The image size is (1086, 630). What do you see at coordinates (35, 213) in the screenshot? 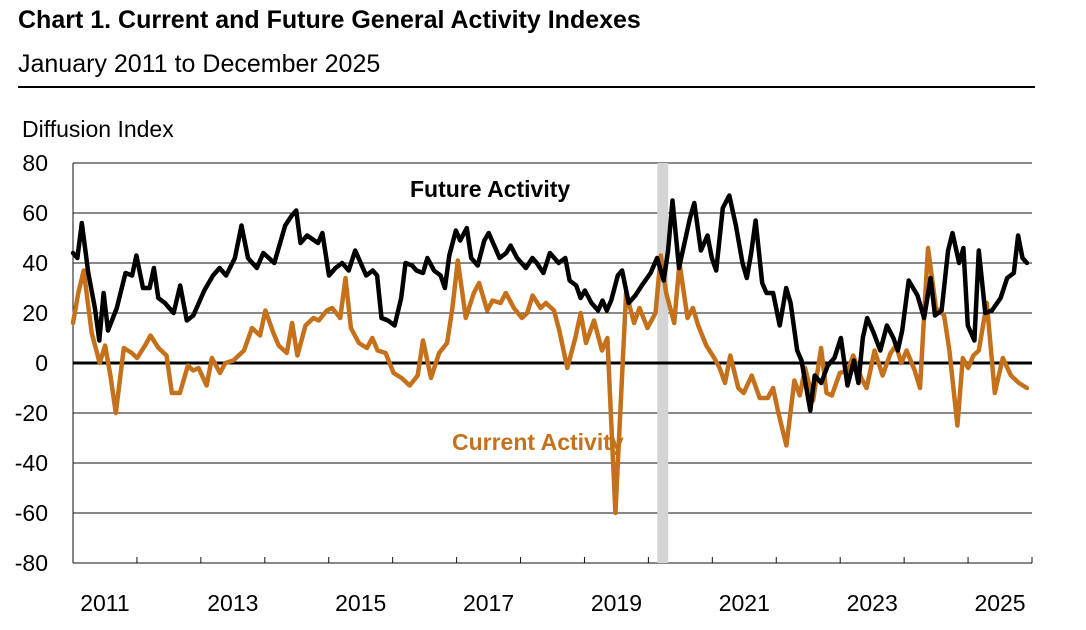
I see `y-tick-label: 60` at bounding box center [35, 213].